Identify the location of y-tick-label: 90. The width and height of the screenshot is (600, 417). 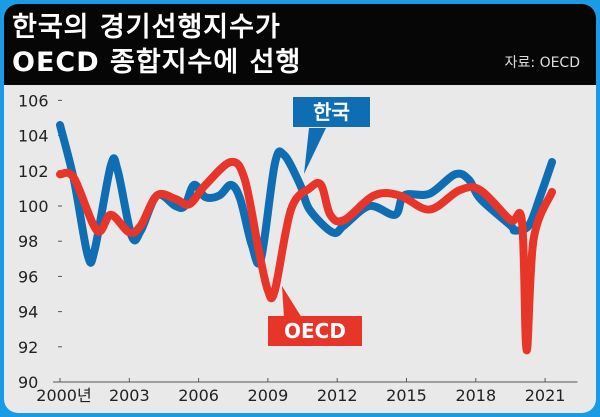
(28, 382).